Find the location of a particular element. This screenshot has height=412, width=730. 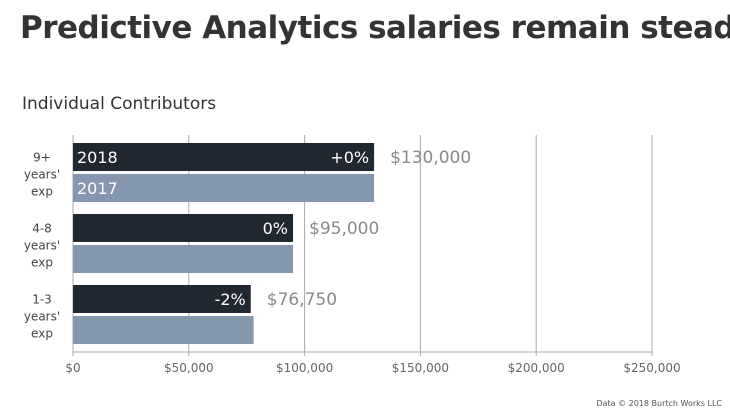

x-tick-label: $0 is located at coordinates (72, 368).